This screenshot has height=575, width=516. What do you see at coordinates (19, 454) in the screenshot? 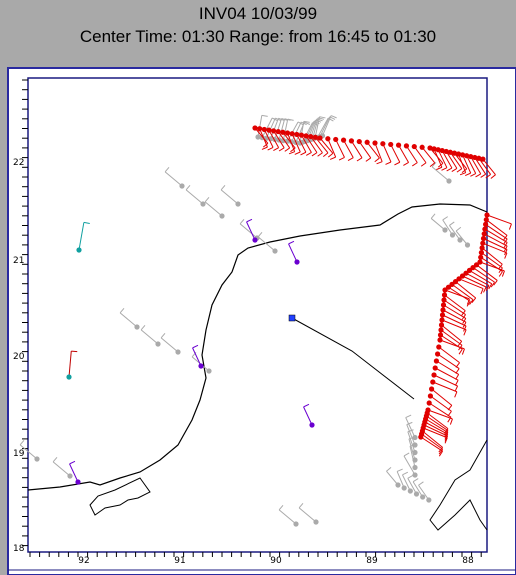
I see `lat-label: 19` at bounding box center [19, 454].